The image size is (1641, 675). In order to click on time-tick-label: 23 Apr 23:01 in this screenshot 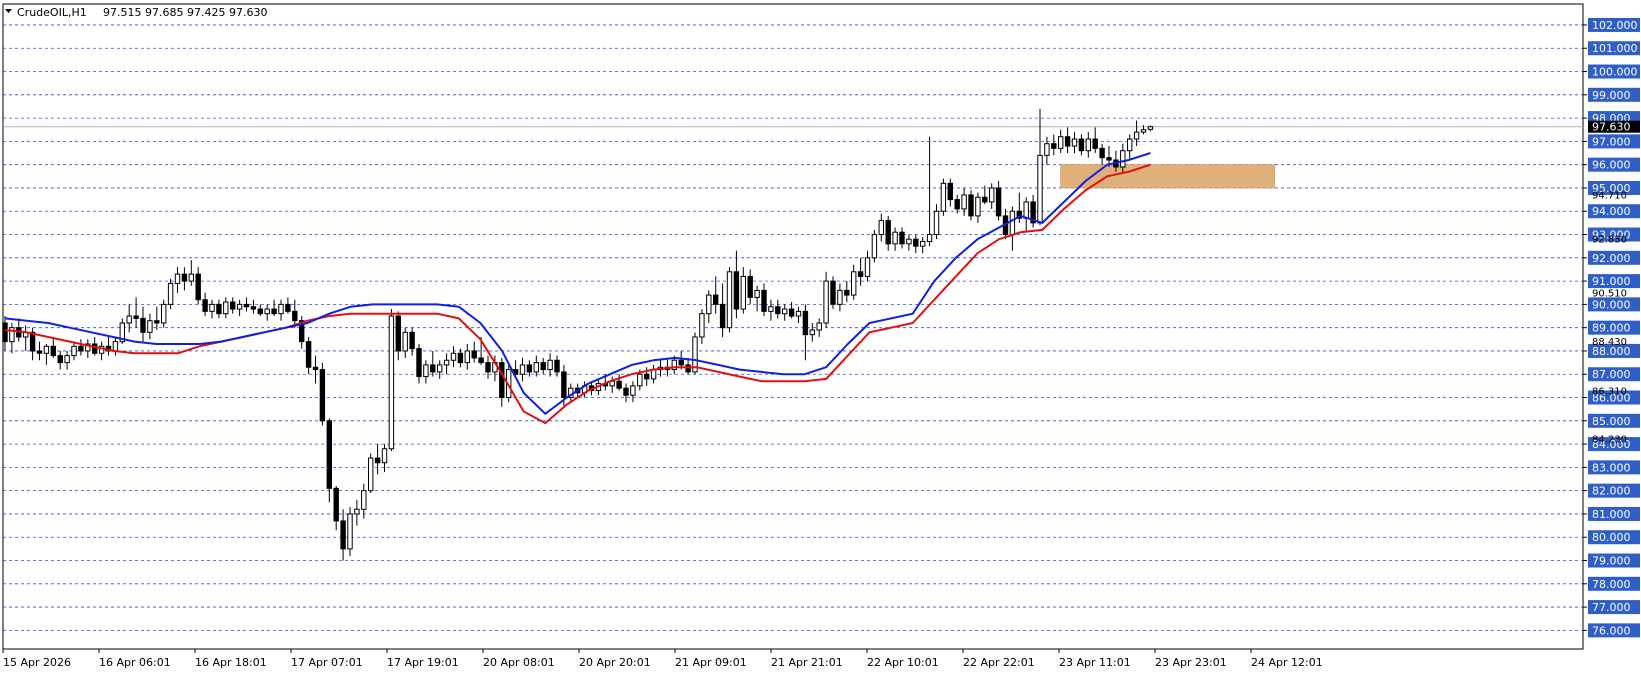, I will do `click(1191, 662)`.